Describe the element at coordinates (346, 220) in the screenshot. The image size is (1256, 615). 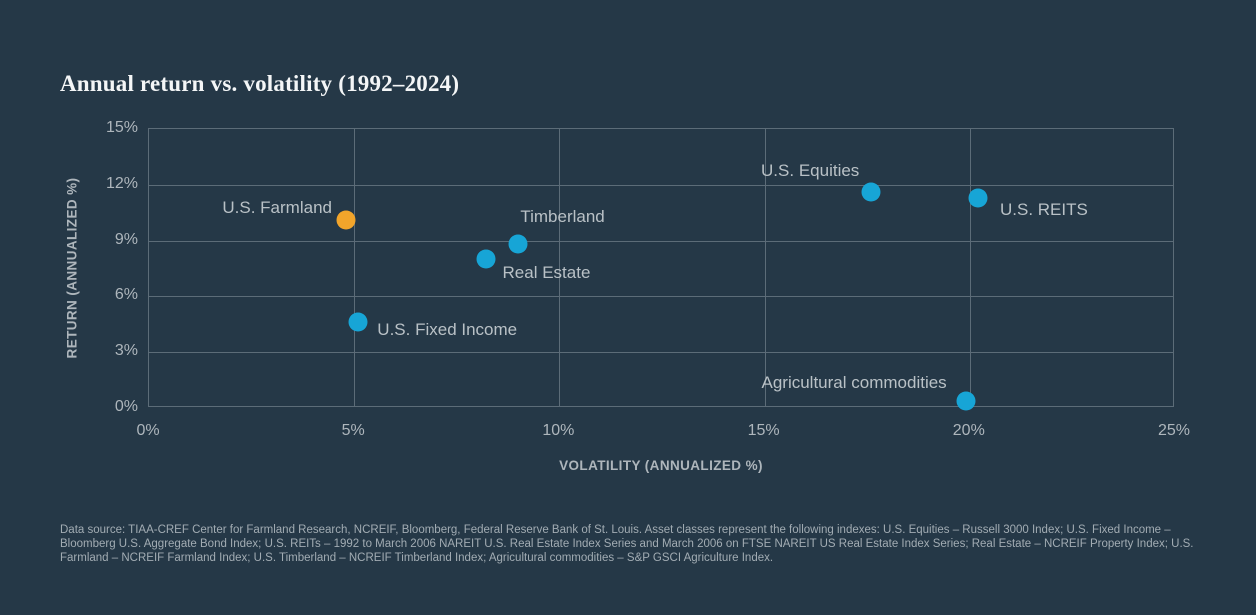
I see `data-point-u-s-farmland` at that location.